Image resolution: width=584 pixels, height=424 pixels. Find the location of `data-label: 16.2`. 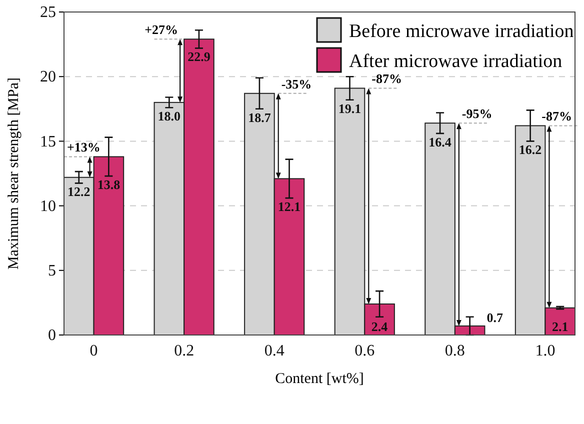

data-label: 16.2 is located at coordinates (530, 150).